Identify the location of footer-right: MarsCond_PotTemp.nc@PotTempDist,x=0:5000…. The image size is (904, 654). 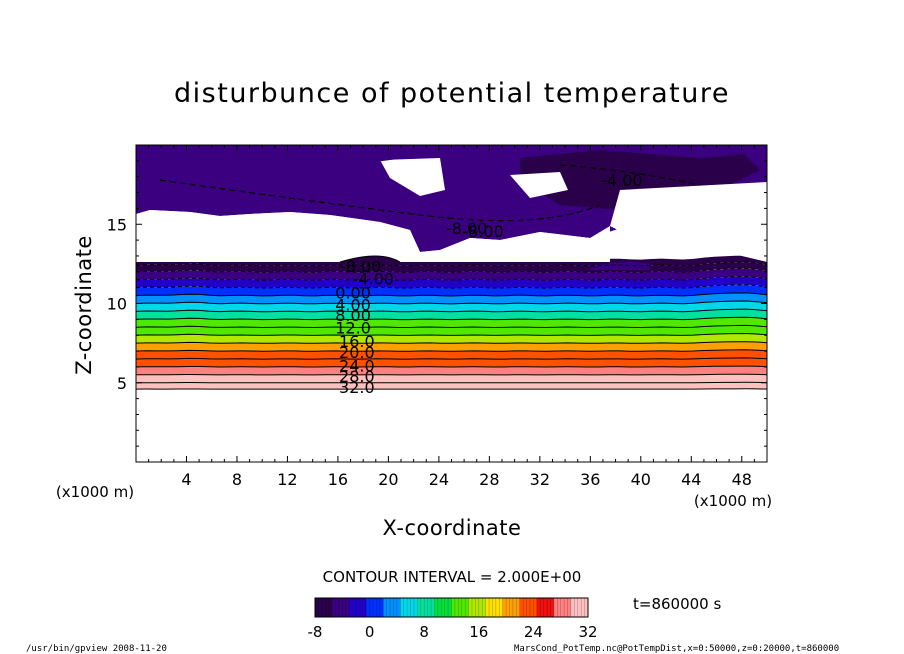
(676, 649).